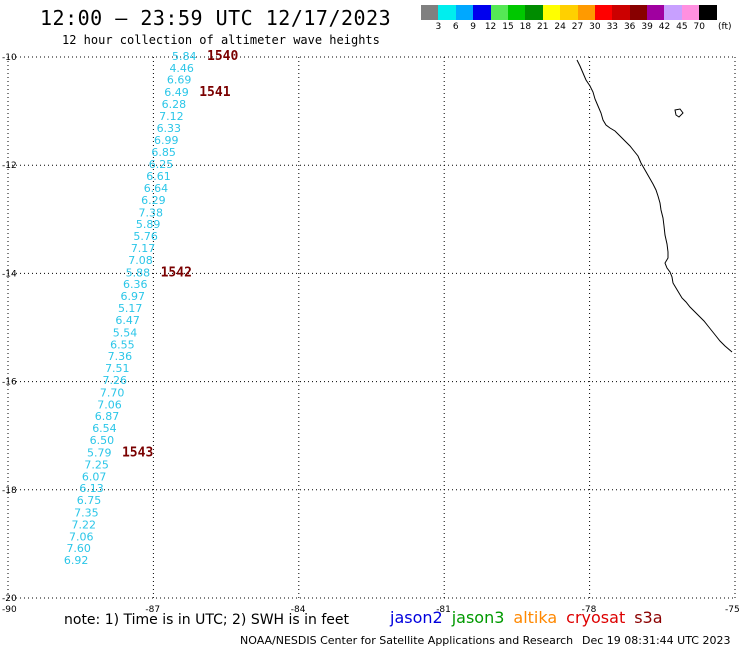 This screenshot has height=650, width=740. I want to click on wave-height-value: 6.97, so click(132, 296).